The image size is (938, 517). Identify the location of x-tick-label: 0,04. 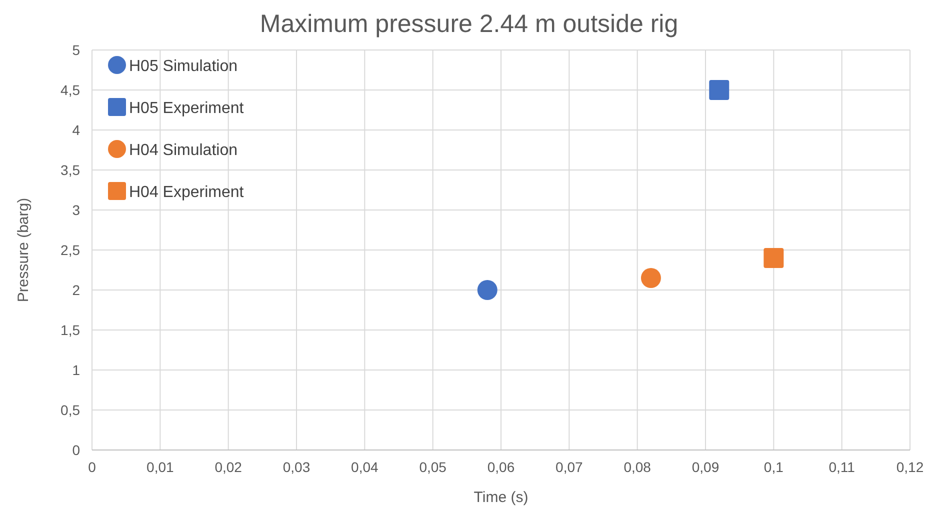
(365, 467).